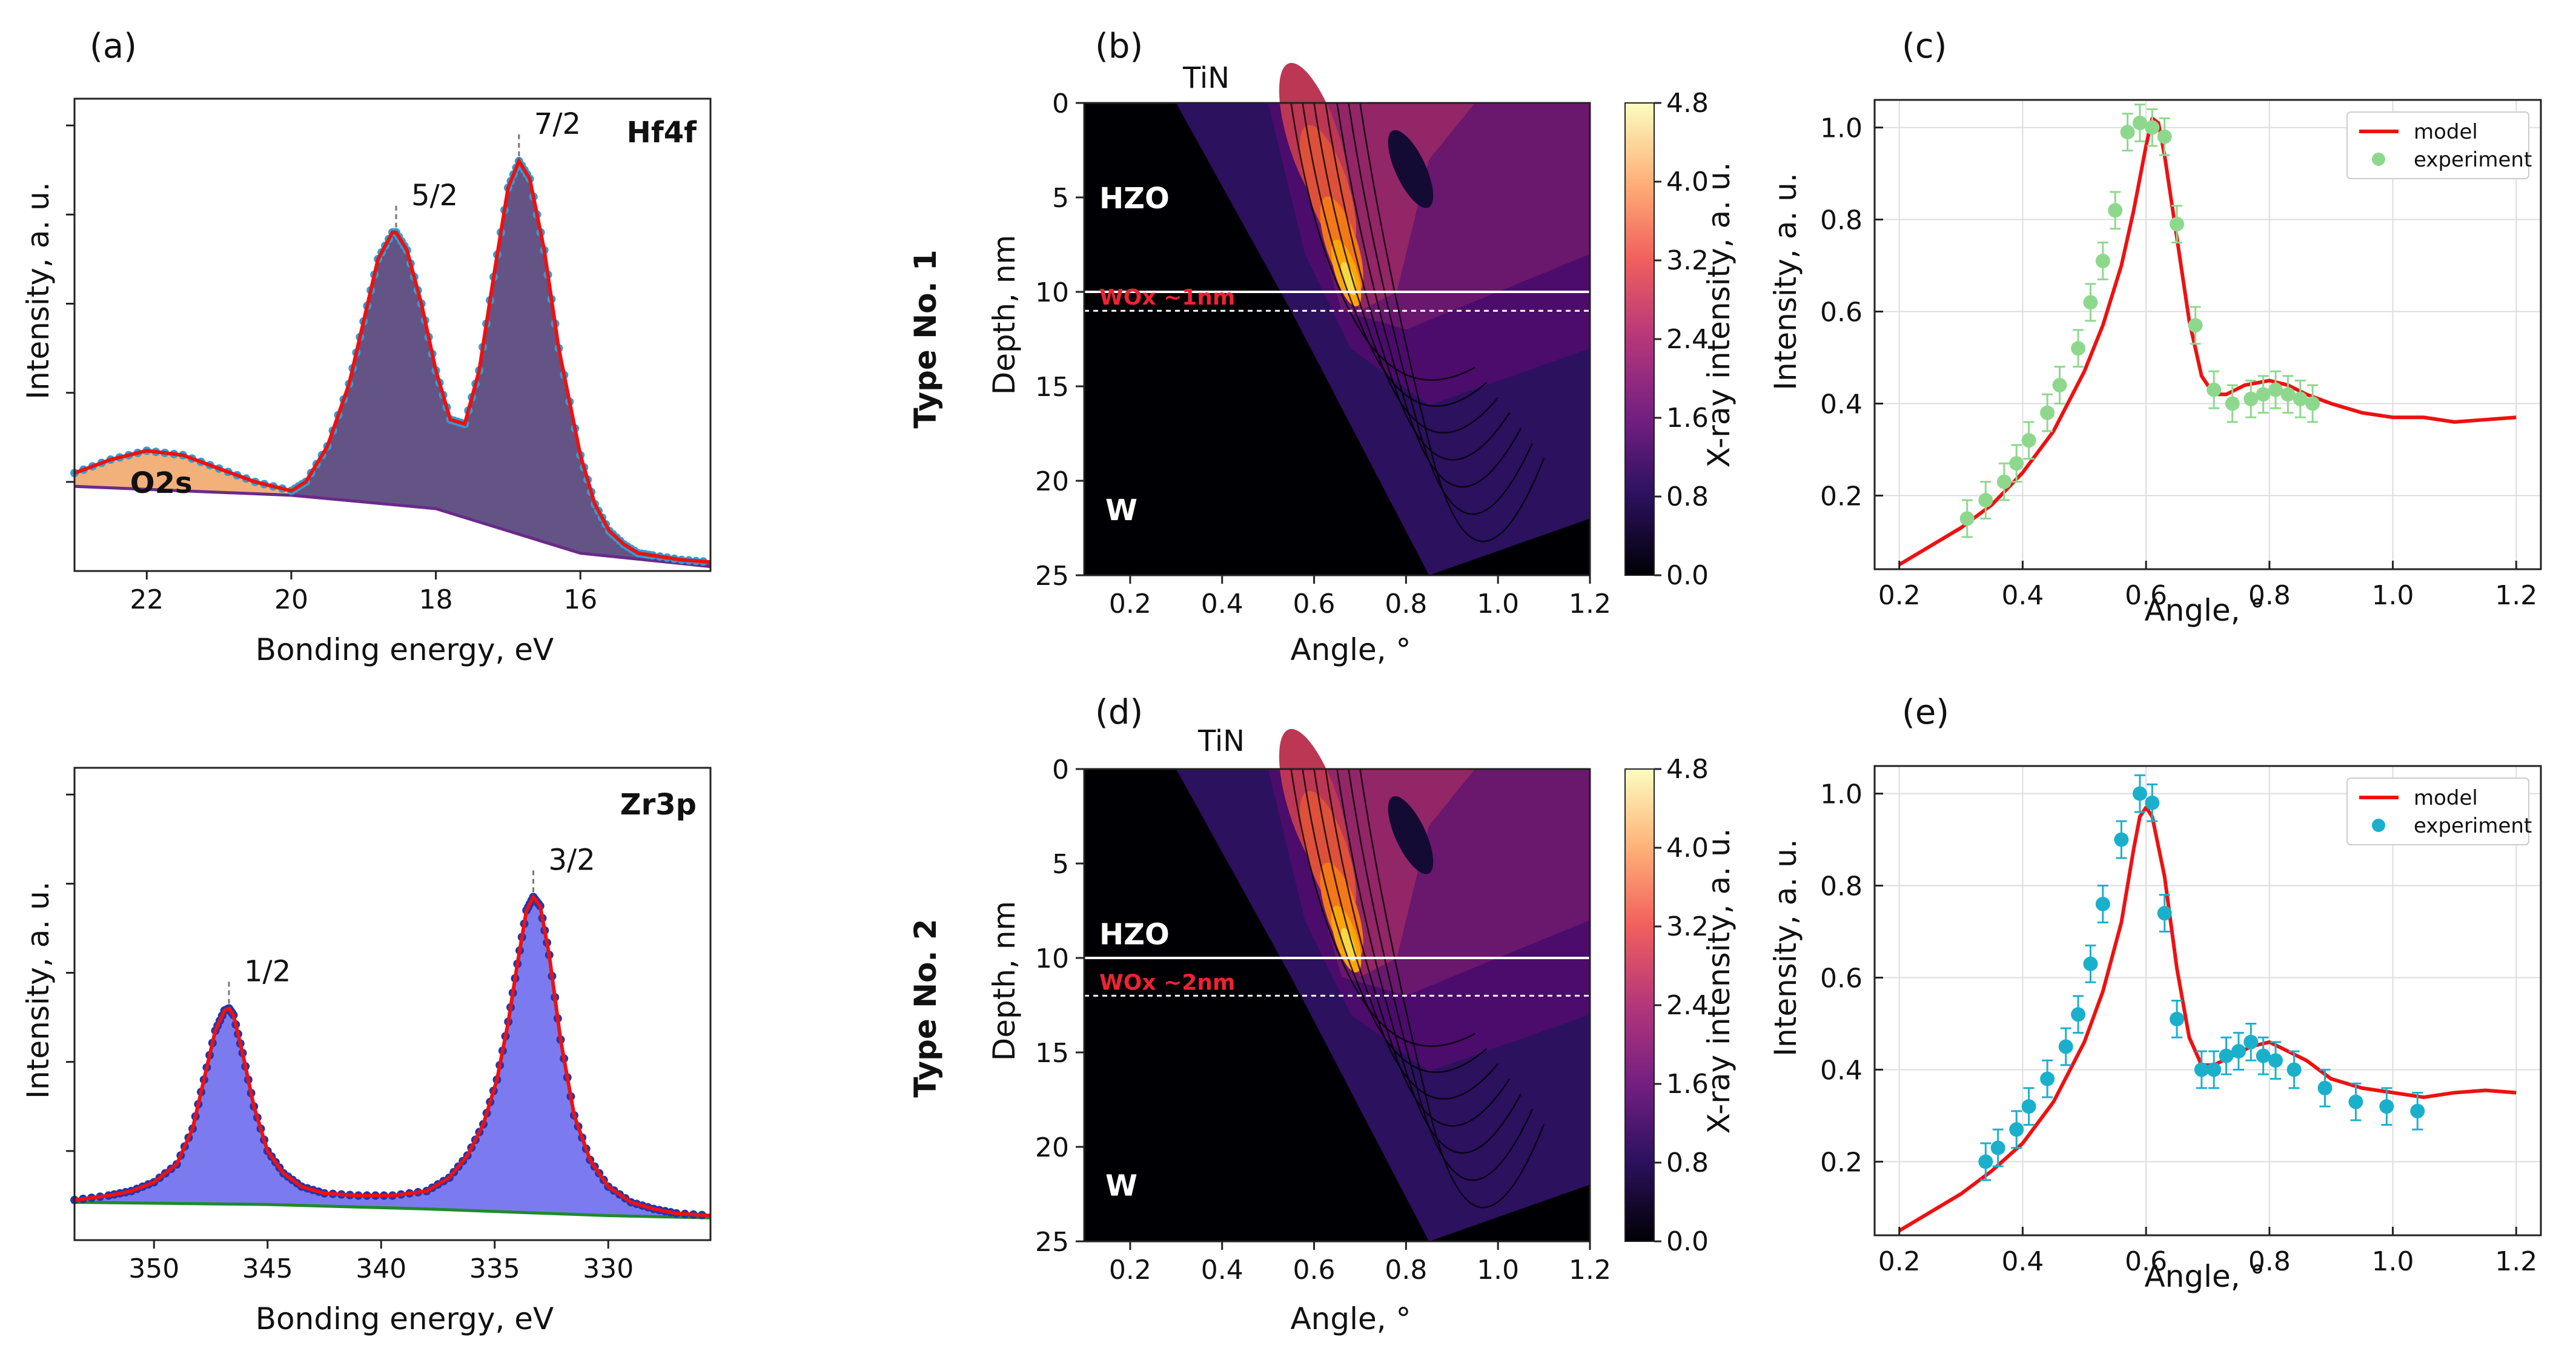 The height and width of the screenshot is (1357, 2576). I want to click on o2s-region-fill, so click(182, 473).